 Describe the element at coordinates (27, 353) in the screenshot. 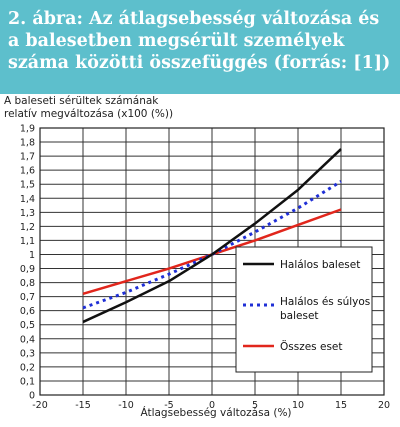

I see `y-tick-label: 0,3` at that location.